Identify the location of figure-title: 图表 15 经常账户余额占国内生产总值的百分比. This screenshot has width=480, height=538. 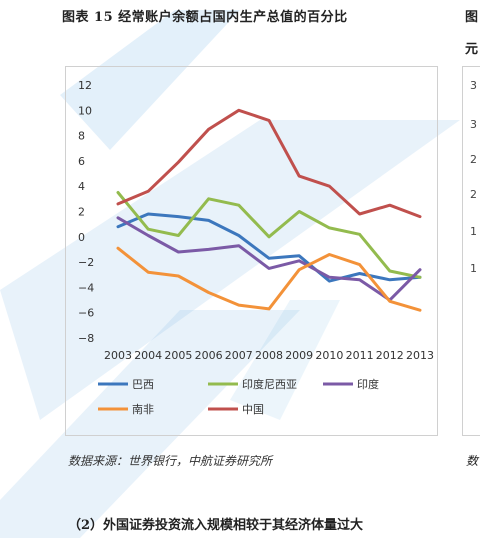
(205, 17).